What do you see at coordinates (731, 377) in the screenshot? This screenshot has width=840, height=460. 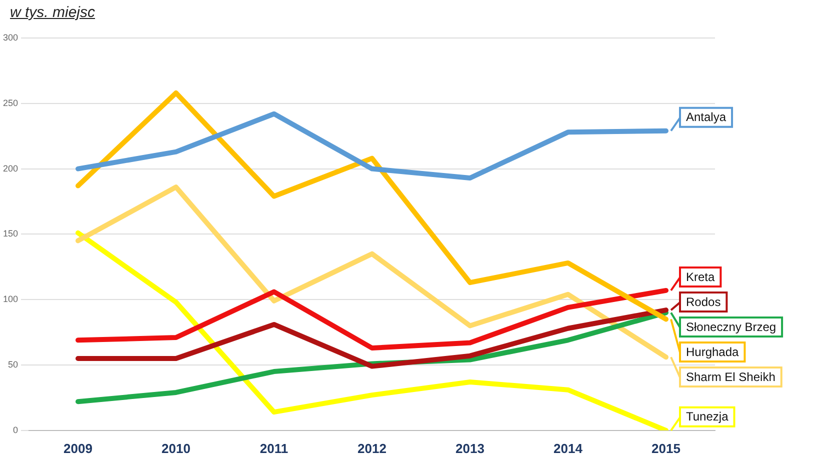 I see `series-label: Sharm El Sheikh` at bounding box center [731, 377].